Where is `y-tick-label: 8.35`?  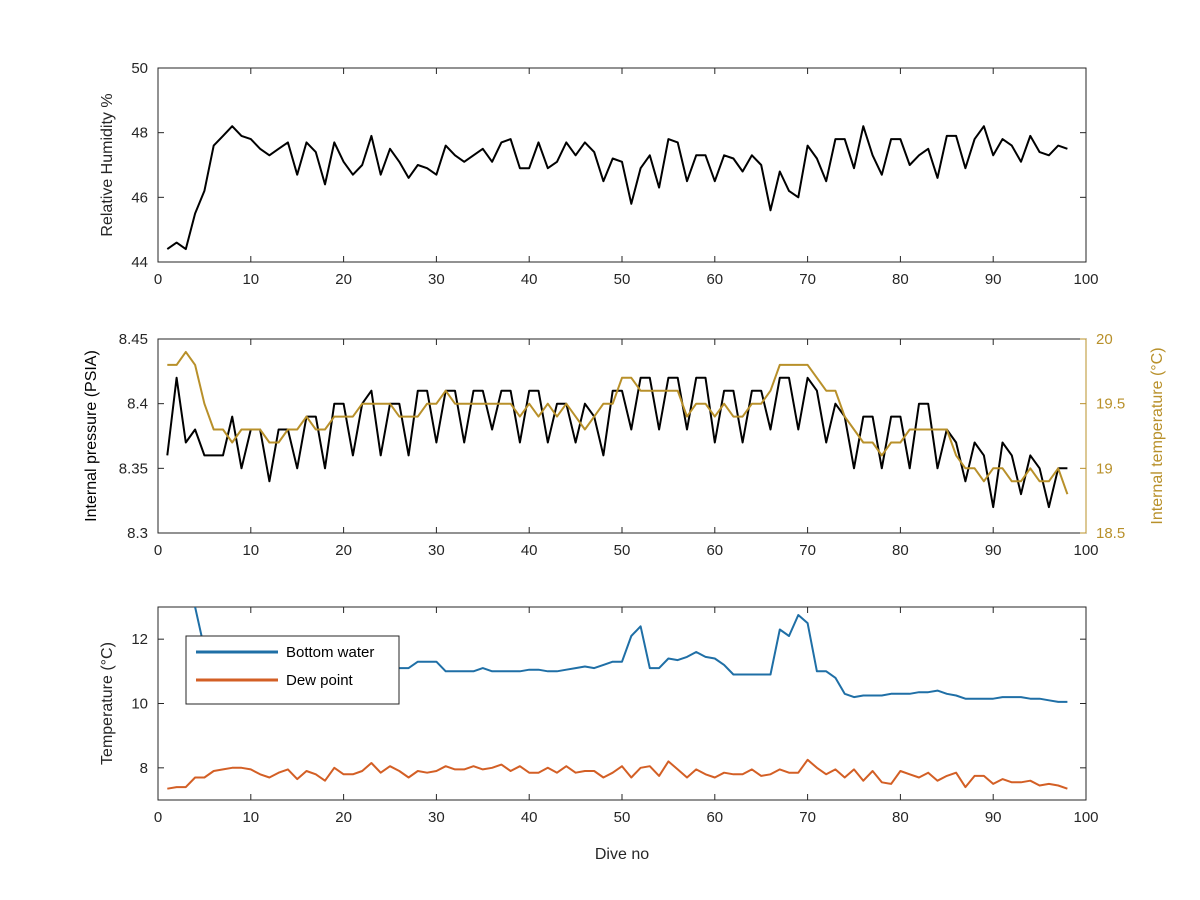 y-tick-label: 8.35 is located at coordinates (133, 468).